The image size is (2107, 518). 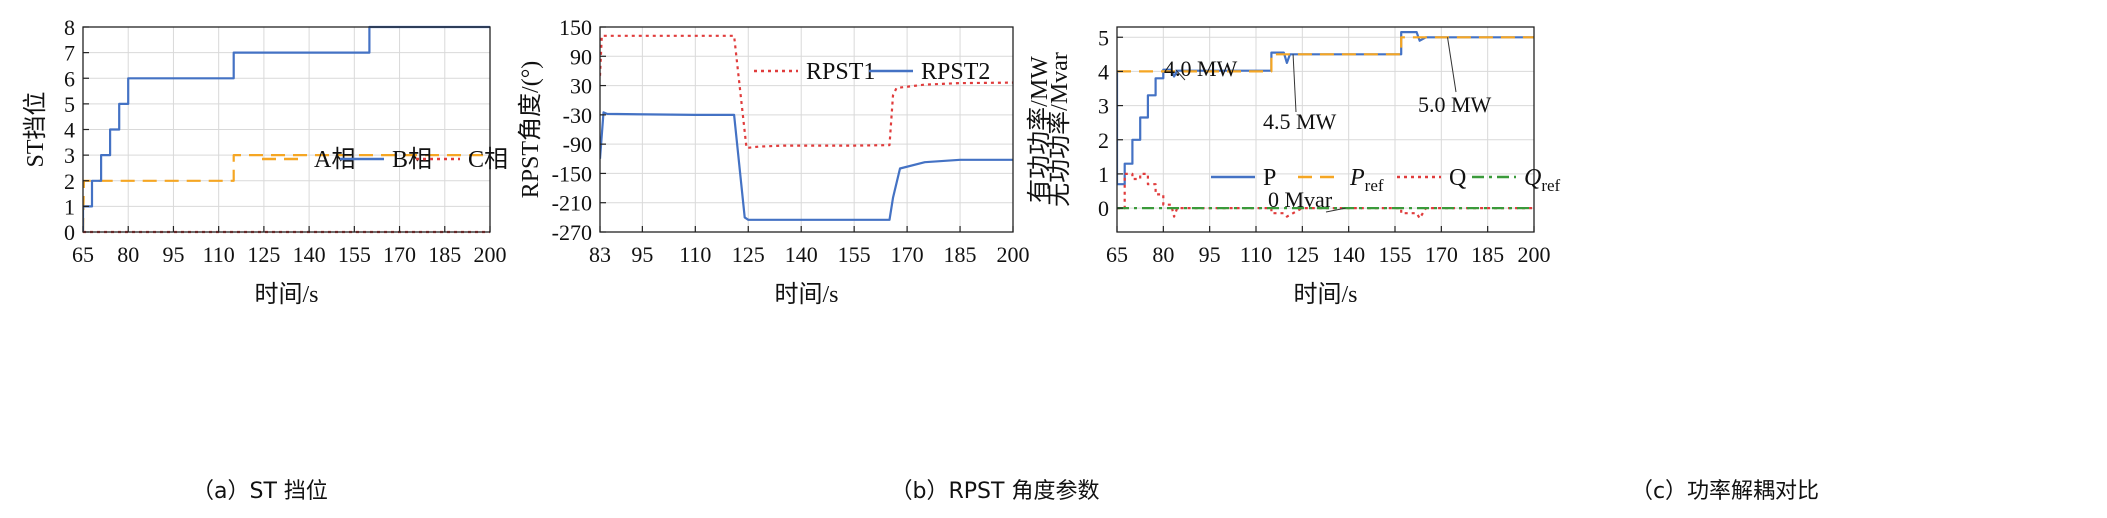 What do you see at coordinates (286, 193) in the screenshot?
I see `series-line-A相` at bounding box center [286, 193].